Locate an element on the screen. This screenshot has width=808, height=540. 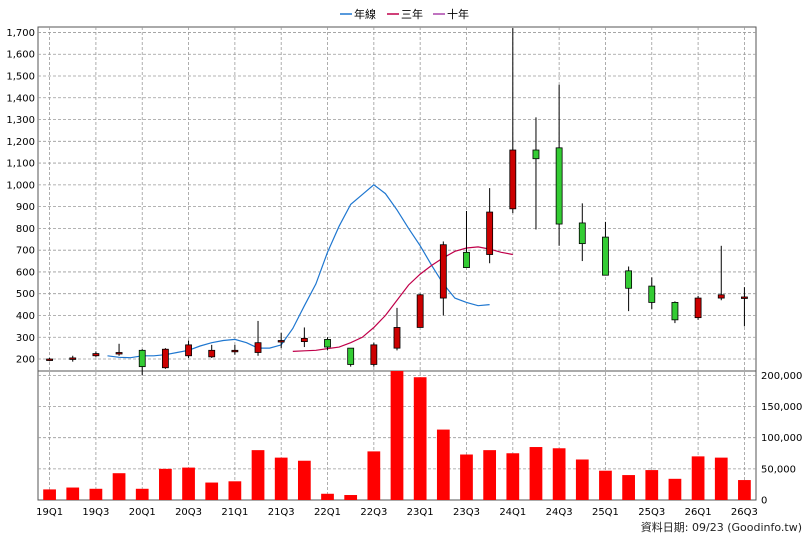
x-tick-label: 21Q1 is located at coordinates (234, 512).